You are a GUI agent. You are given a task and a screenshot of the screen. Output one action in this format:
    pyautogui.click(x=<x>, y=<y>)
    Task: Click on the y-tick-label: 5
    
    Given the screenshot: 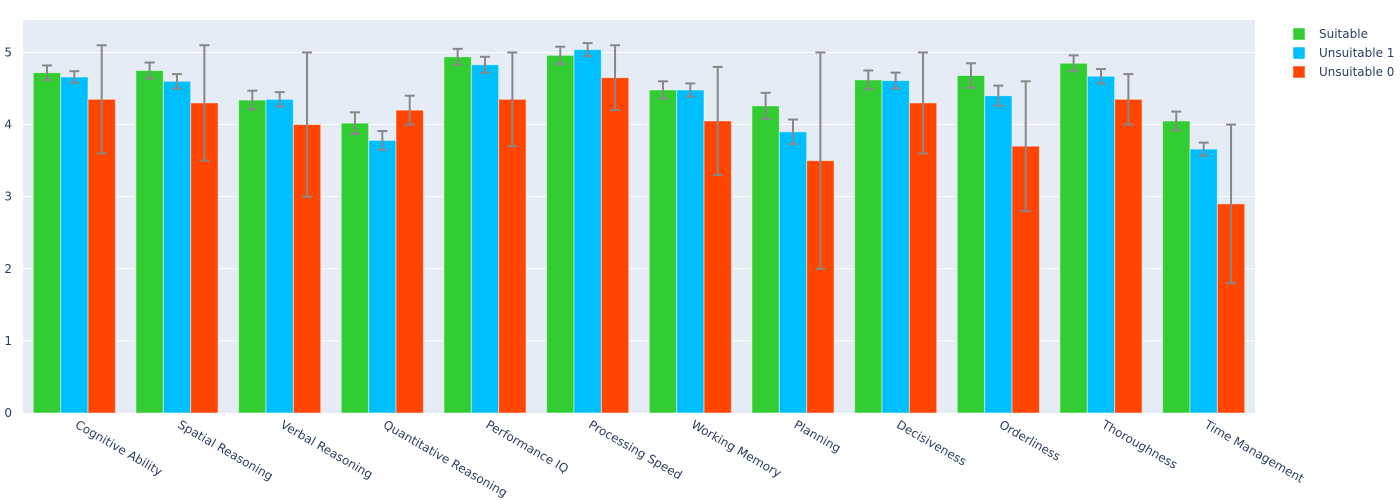 What is the action you would take?
    pyautogui.click(x=8, y=52)
    